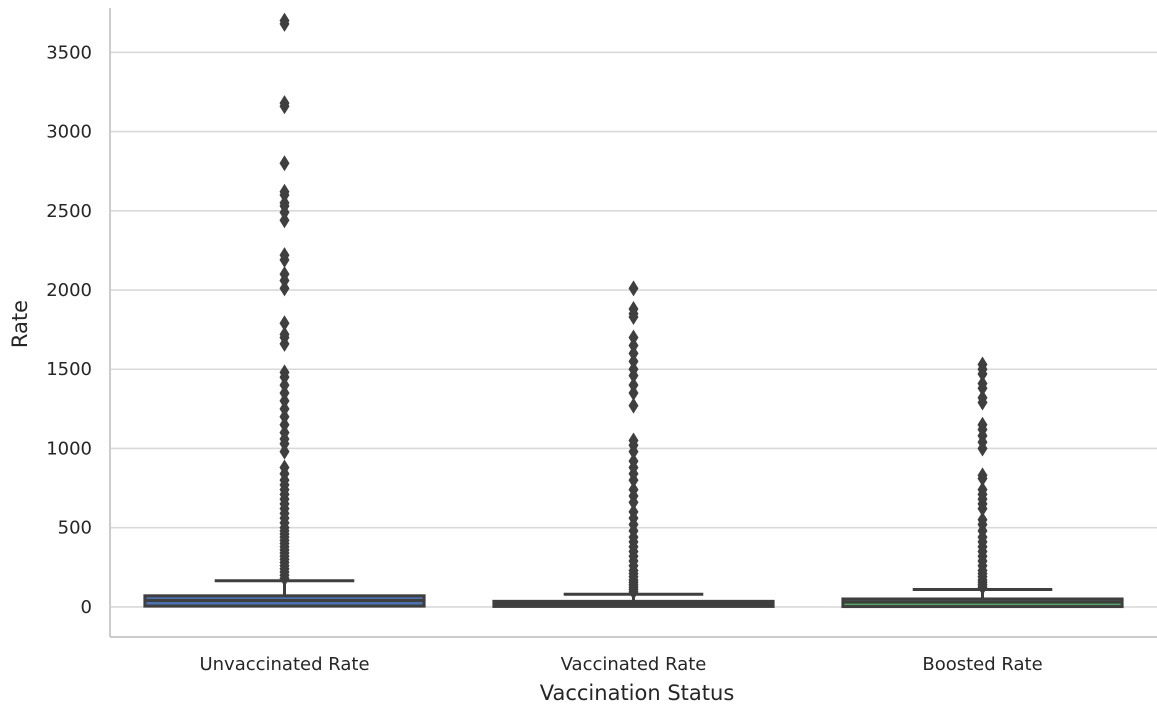 This screenshot has width=1157, height=709. I want to click on y-tick-labels: 0 500 1000 1500 2000 2500 3000 3500, so click(69, 330).